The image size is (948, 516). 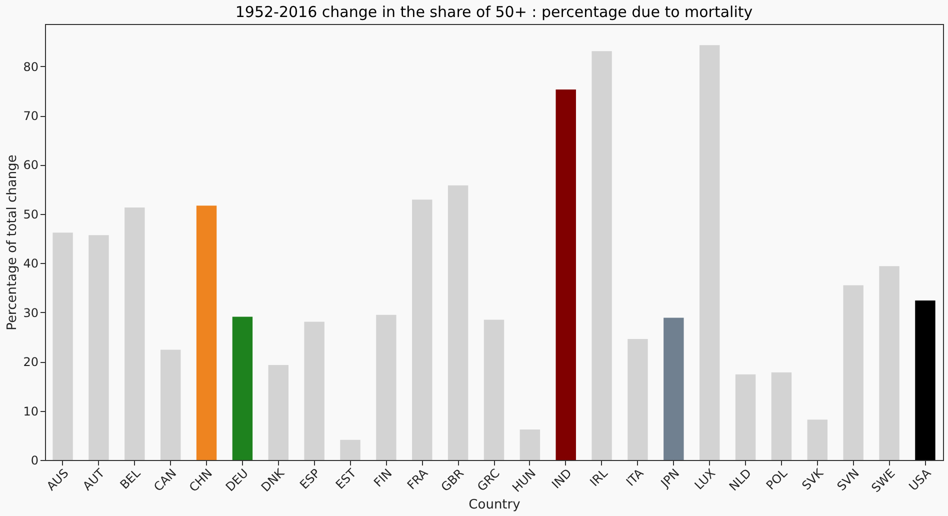 I want to click on x-tick-label: ITA, so click(x=635, y=477).